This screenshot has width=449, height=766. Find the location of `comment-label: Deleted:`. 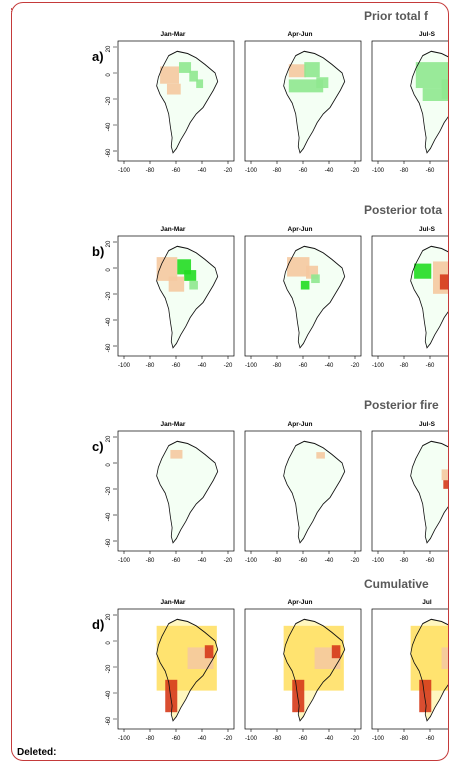

comment-label: Deleted: is located at coordinates (37, 752).